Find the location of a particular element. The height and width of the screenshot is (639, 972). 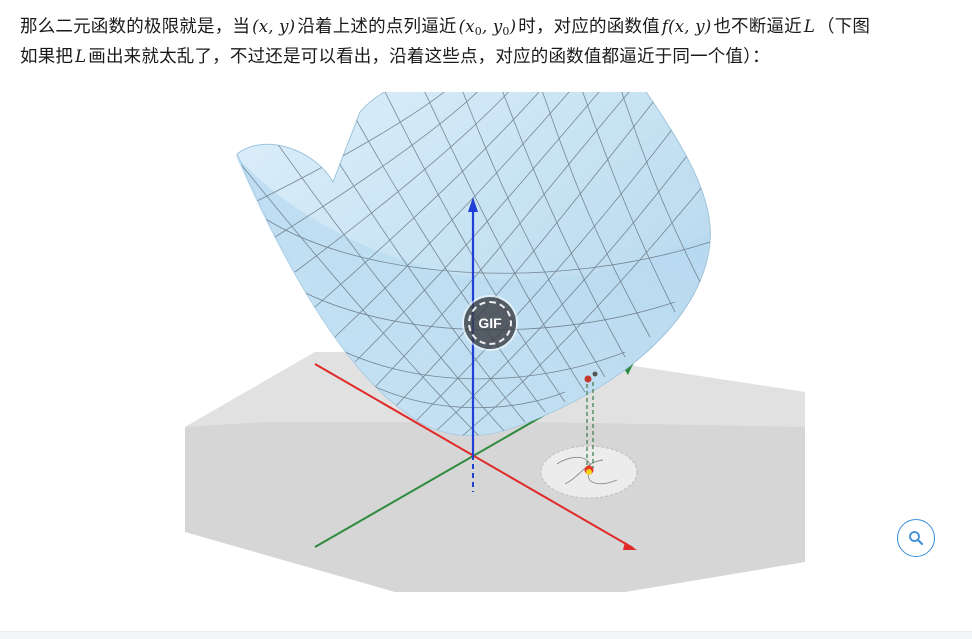

magnifier-icon is located at coordinates (916, 538).